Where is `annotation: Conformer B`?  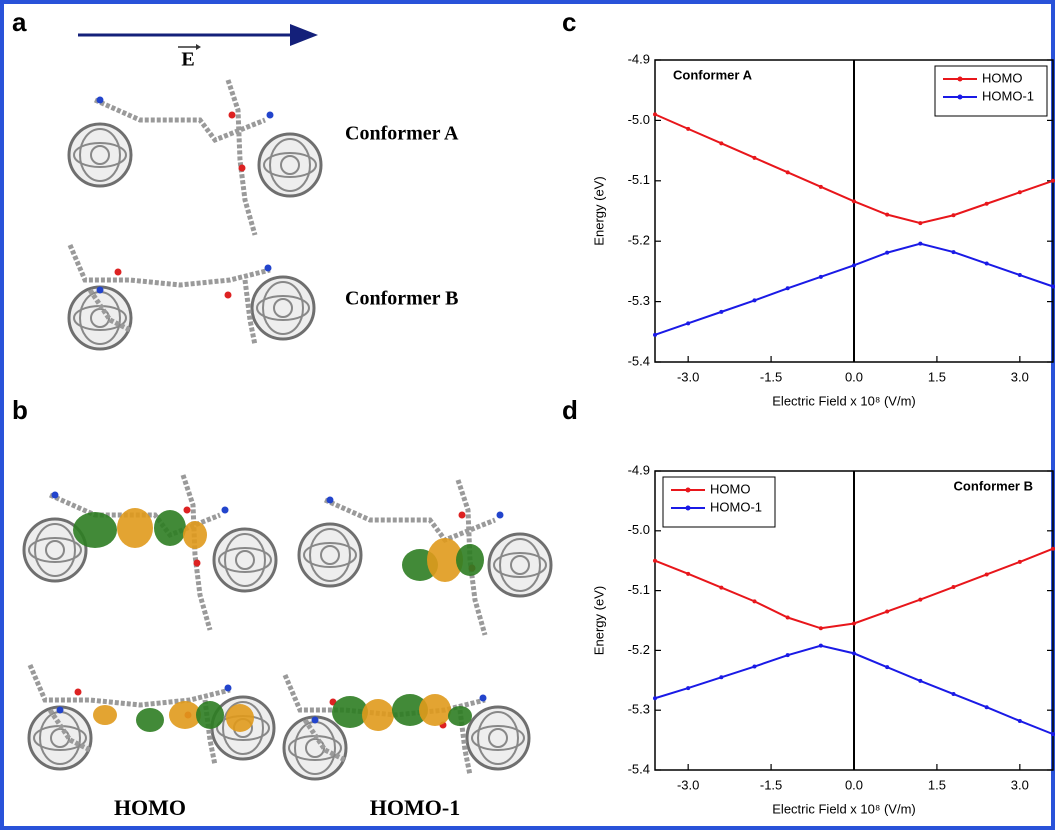
annotation: Conformer B is located at coordinates (993, 485).